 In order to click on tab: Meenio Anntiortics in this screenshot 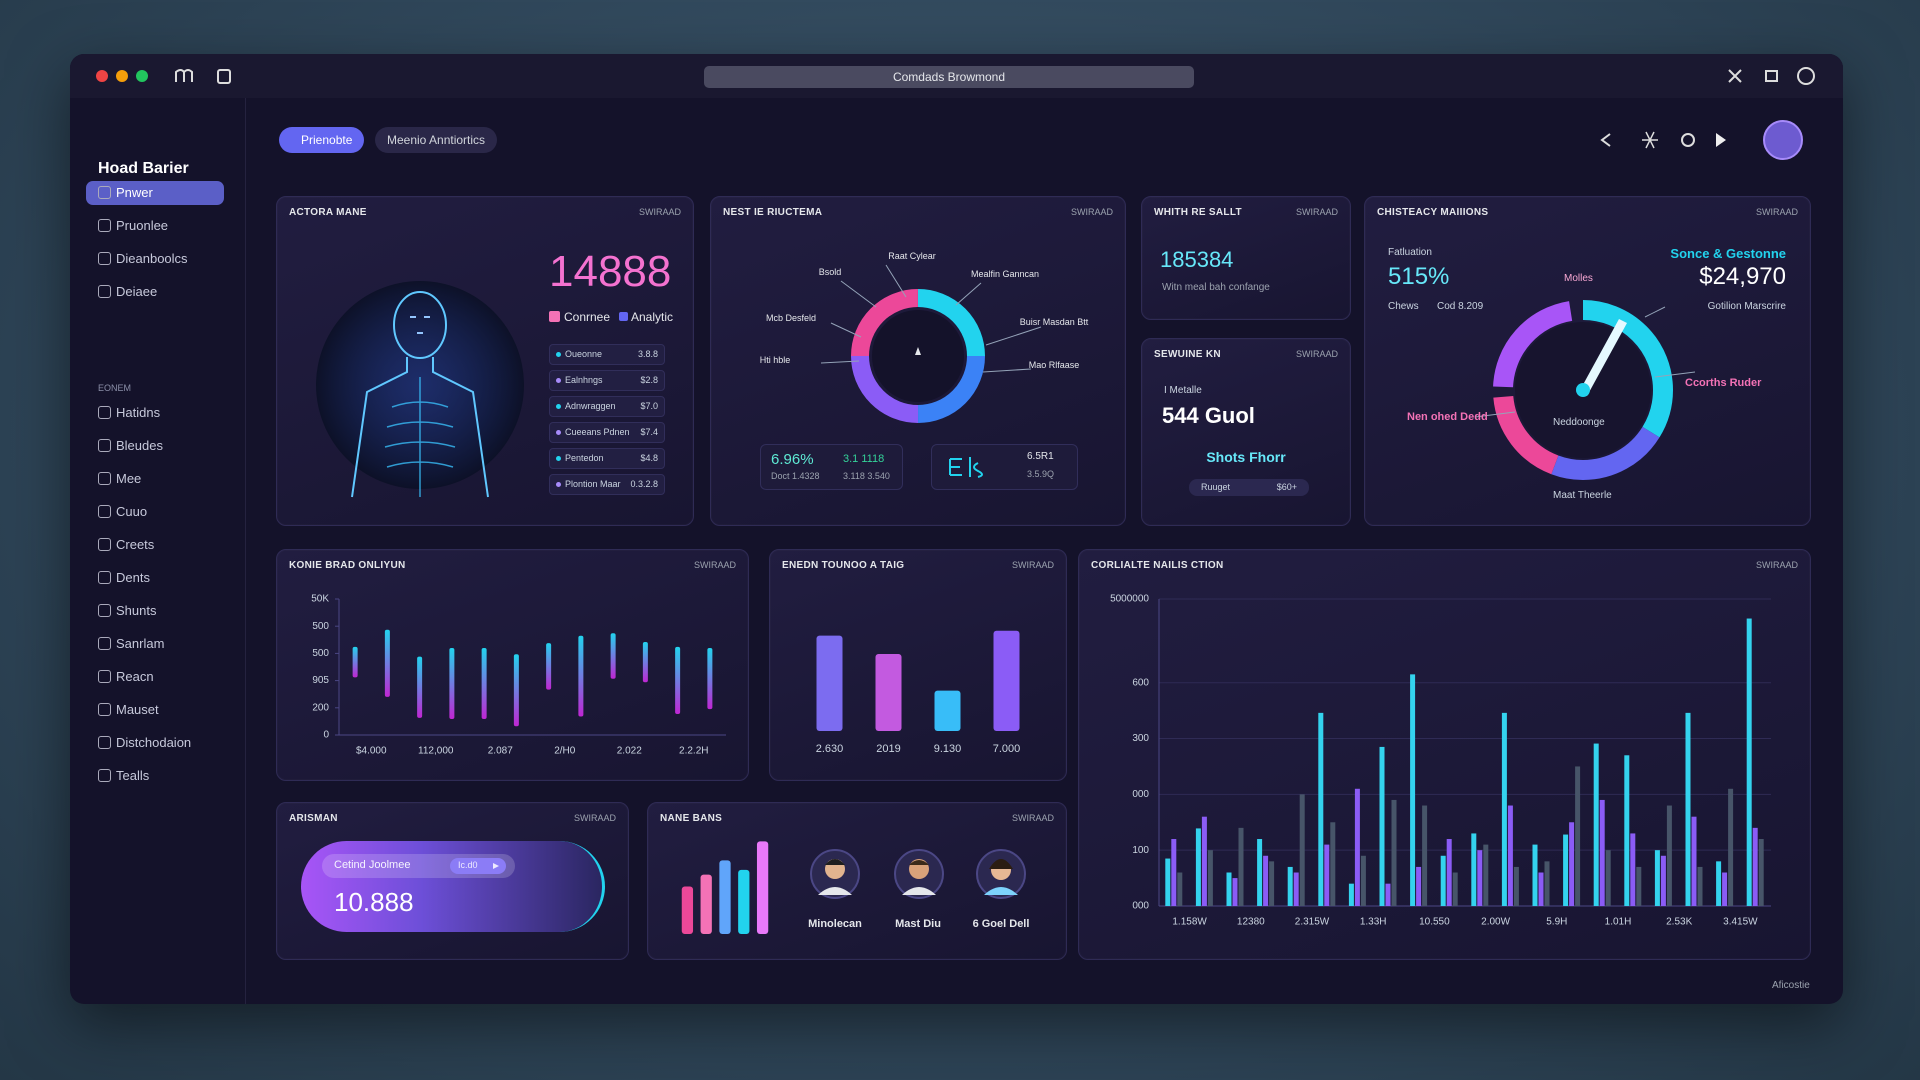, I will do `click(436, 140)`.